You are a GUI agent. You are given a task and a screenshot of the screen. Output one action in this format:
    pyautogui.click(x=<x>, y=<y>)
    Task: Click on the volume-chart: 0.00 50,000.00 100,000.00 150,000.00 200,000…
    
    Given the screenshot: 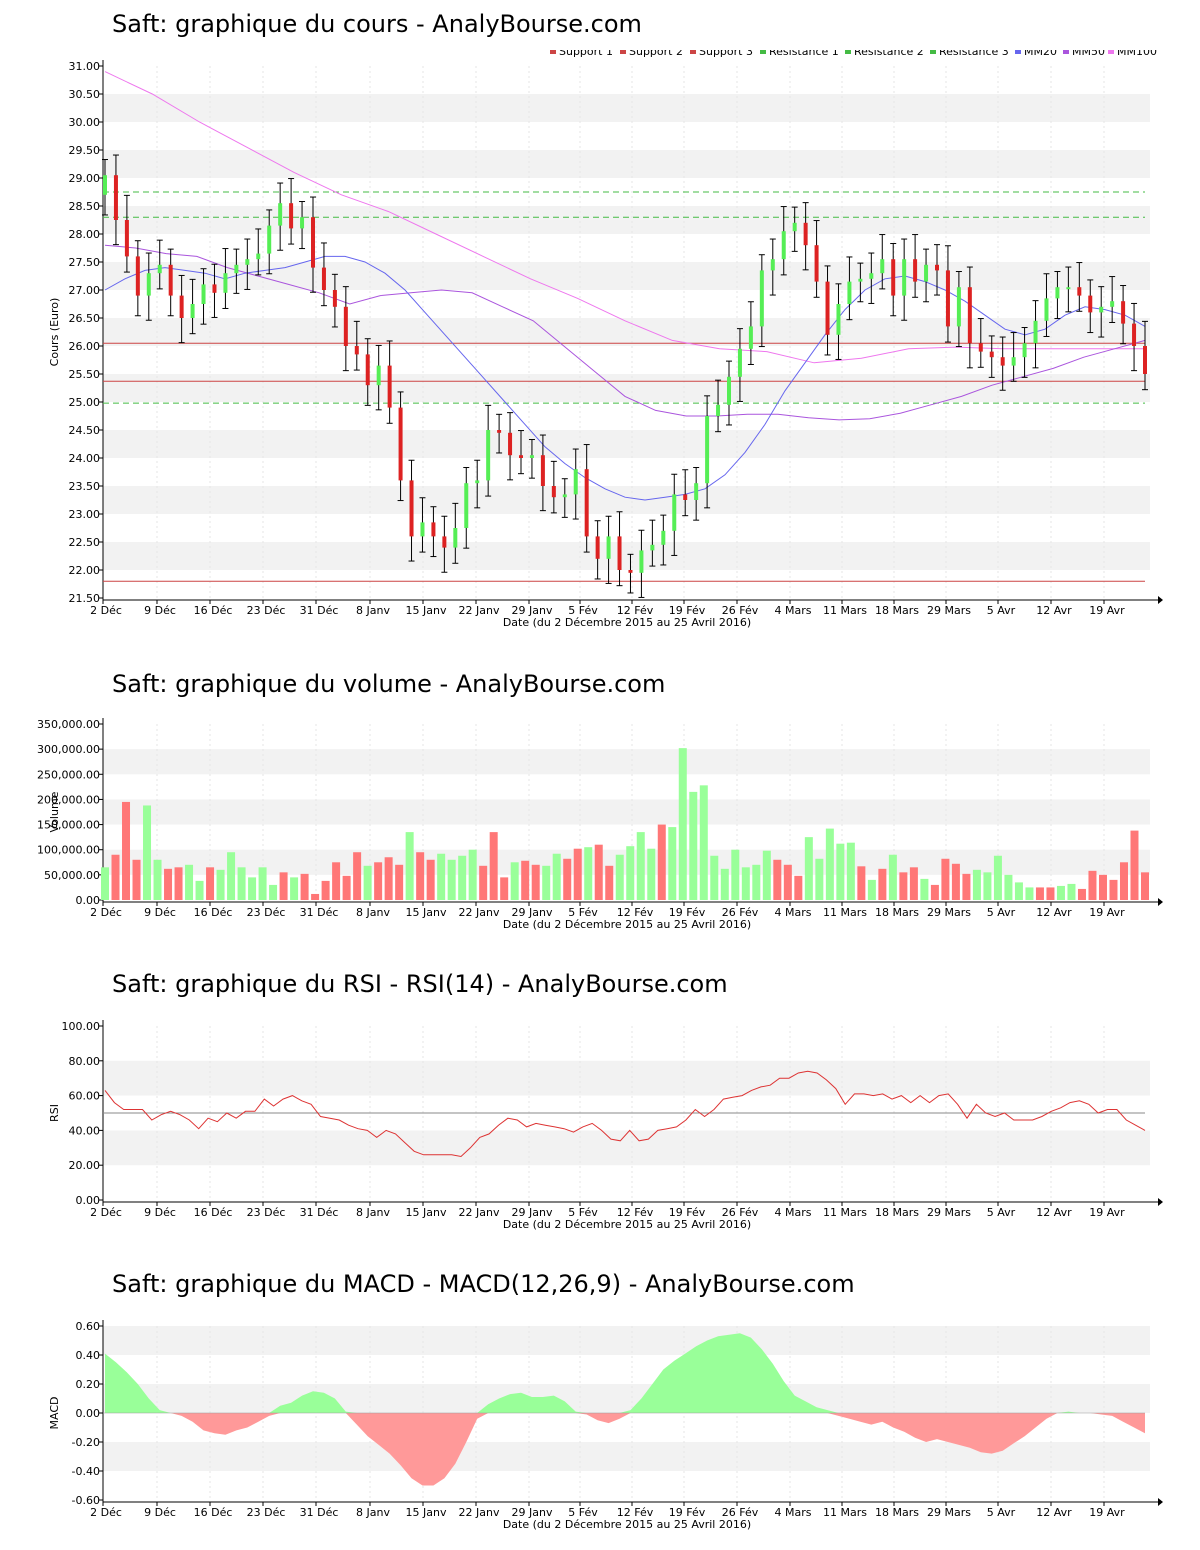 What is the action you would take?
    pyautogui.click(x=600, y=824)
    